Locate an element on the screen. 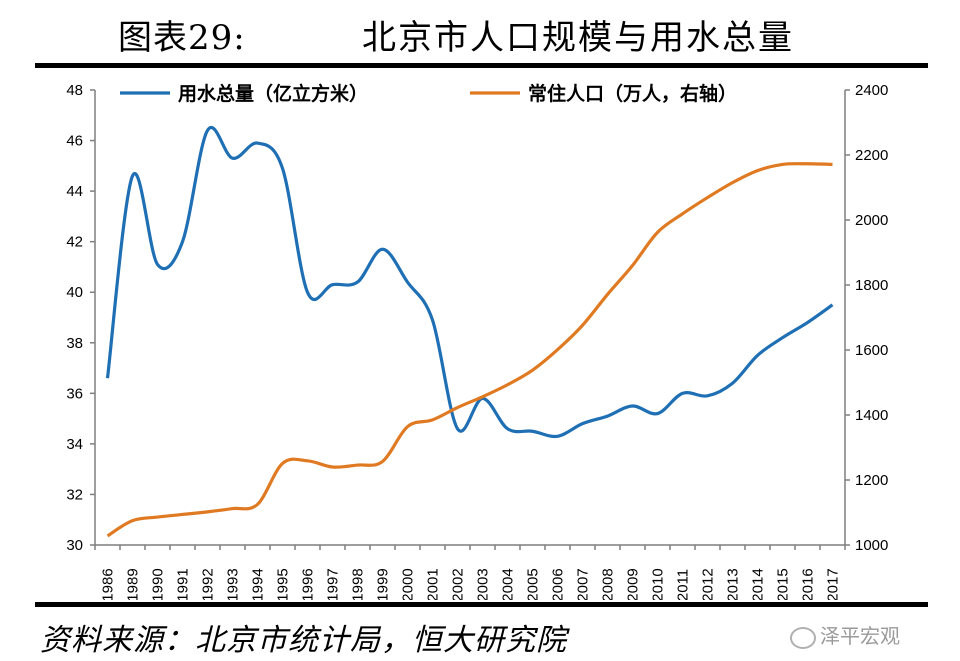 The width and height of the screenshot is (960, 661). left-tick-label: 44 is located at coordinates (74, 191).